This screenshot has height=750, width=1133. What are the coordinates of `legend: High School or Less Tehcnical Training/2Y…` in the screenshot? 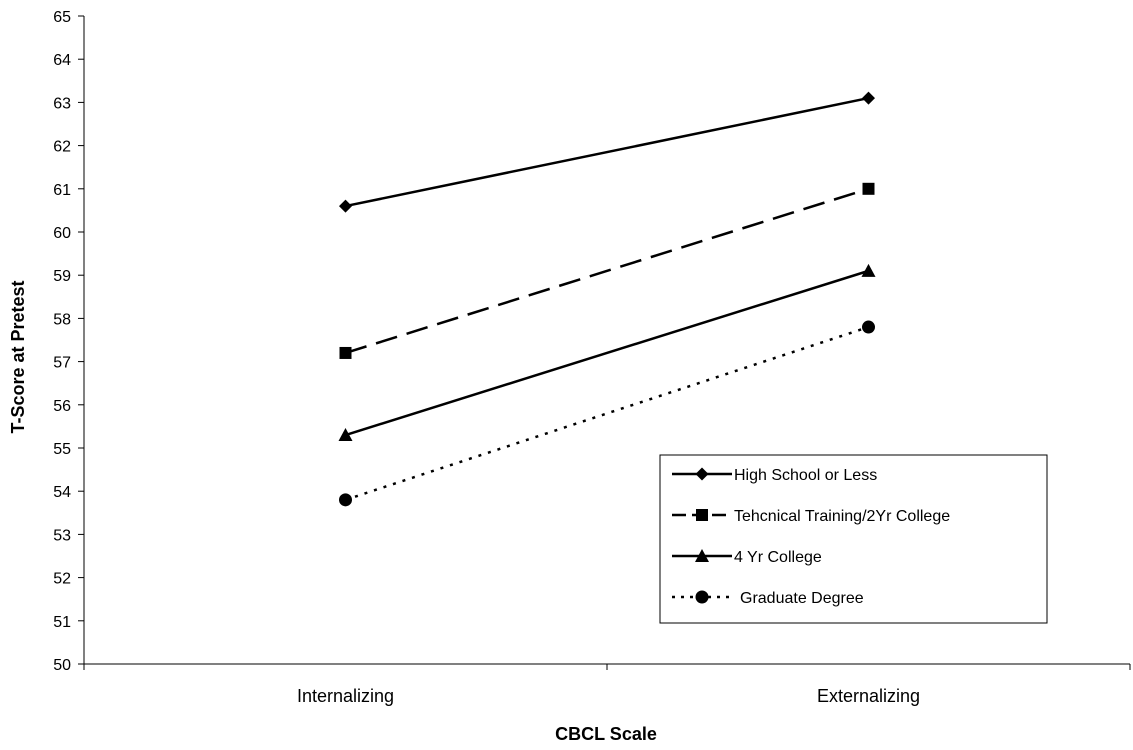 It's located at (853, 539).